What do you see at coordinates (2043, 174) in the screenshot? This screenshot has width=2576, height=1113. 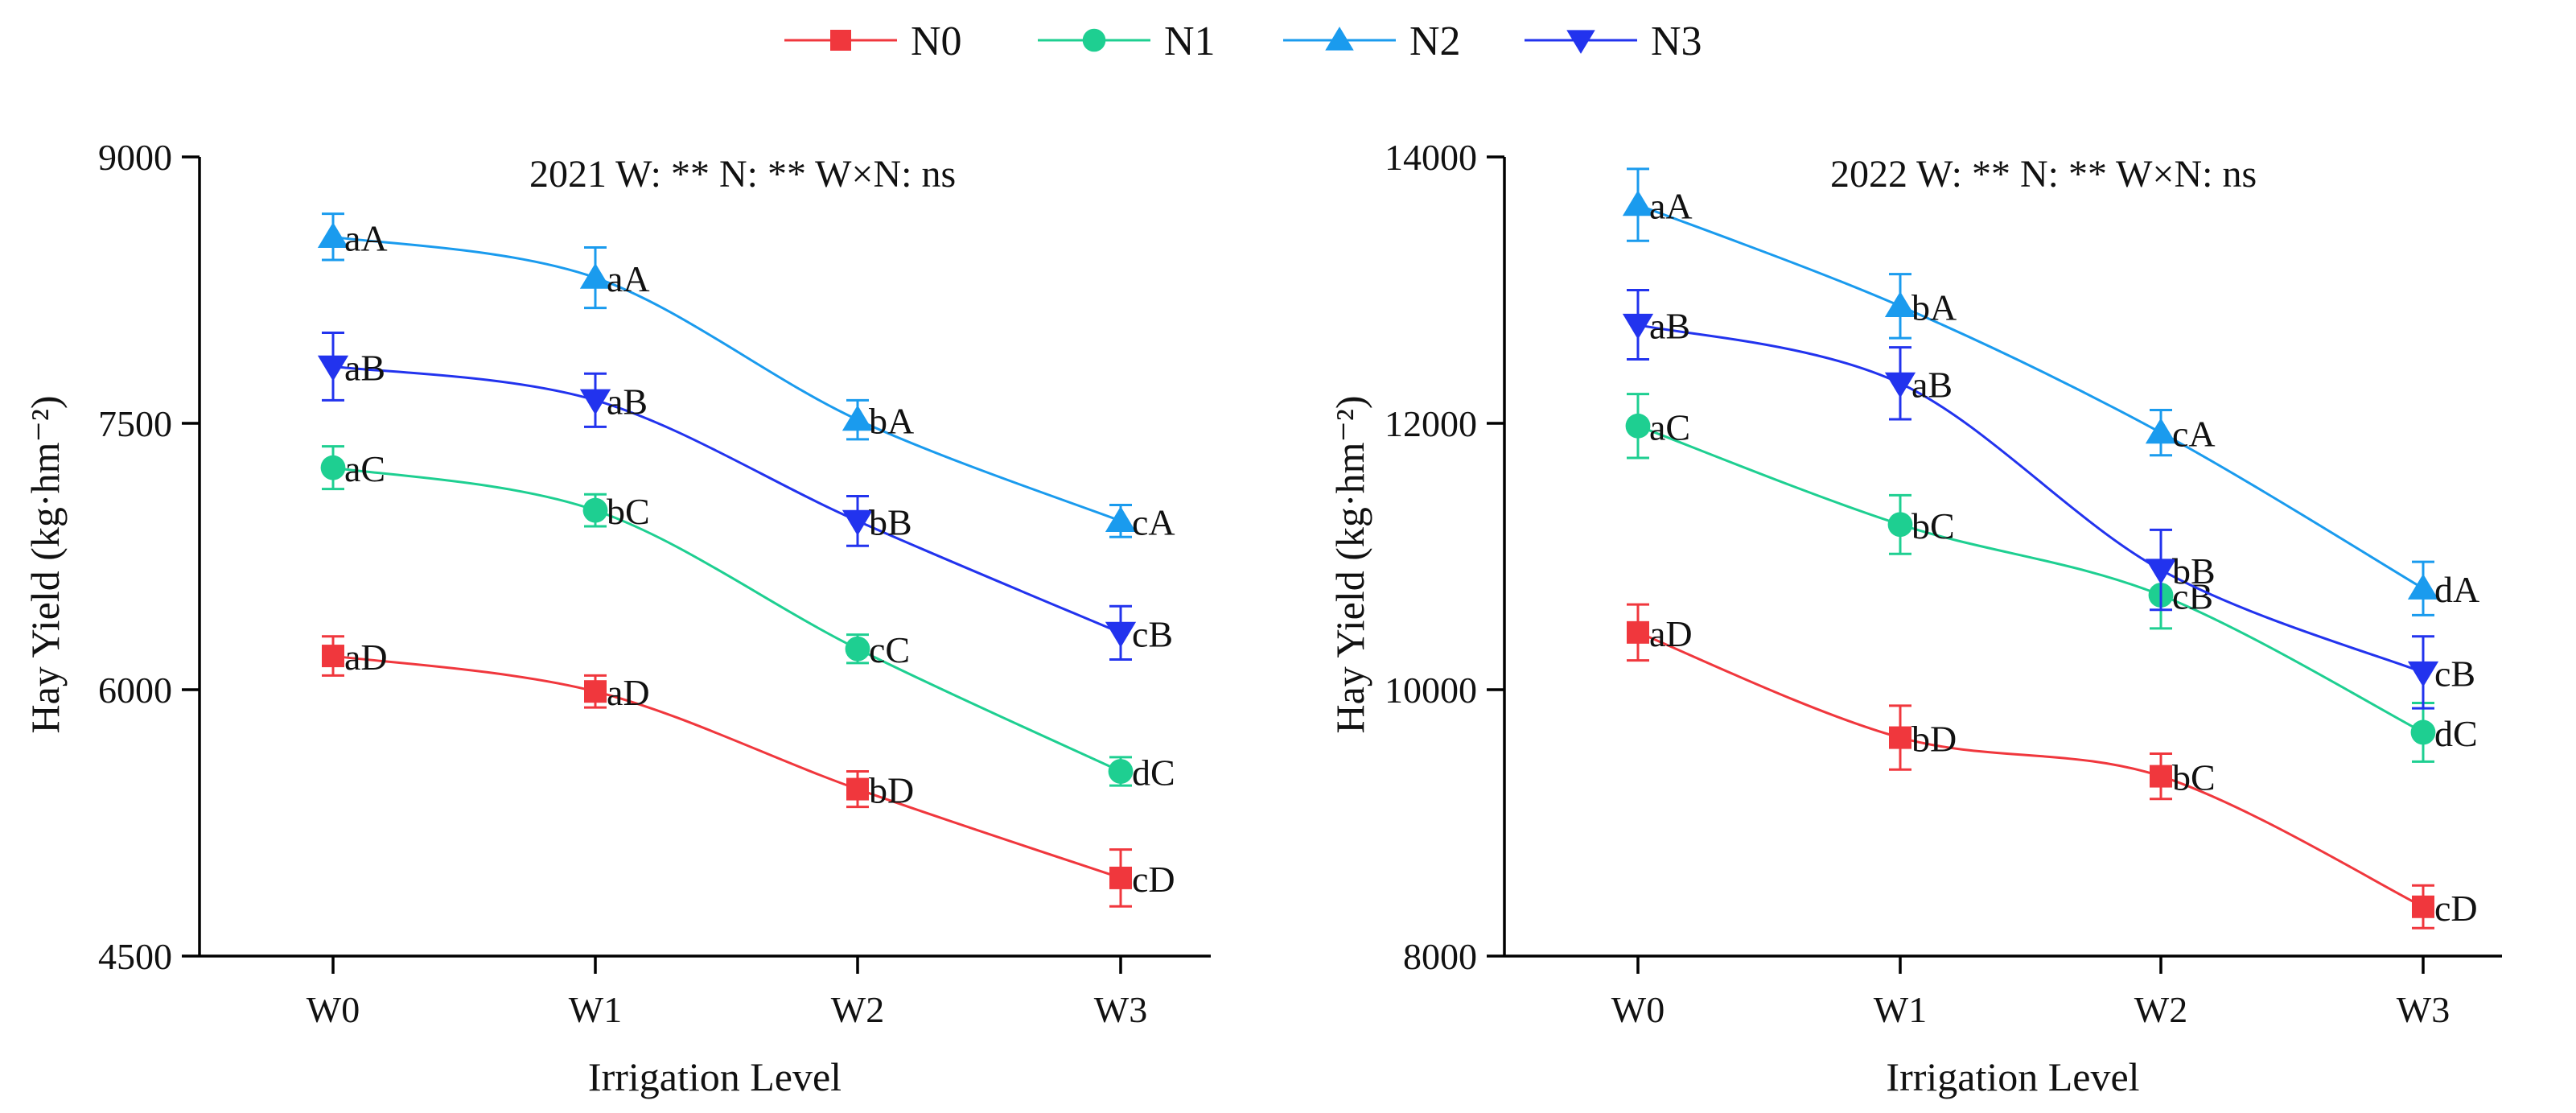 I see `annotation: 2022 W: ** N: ** W×N: ns` at bounding box center [2043, 174].